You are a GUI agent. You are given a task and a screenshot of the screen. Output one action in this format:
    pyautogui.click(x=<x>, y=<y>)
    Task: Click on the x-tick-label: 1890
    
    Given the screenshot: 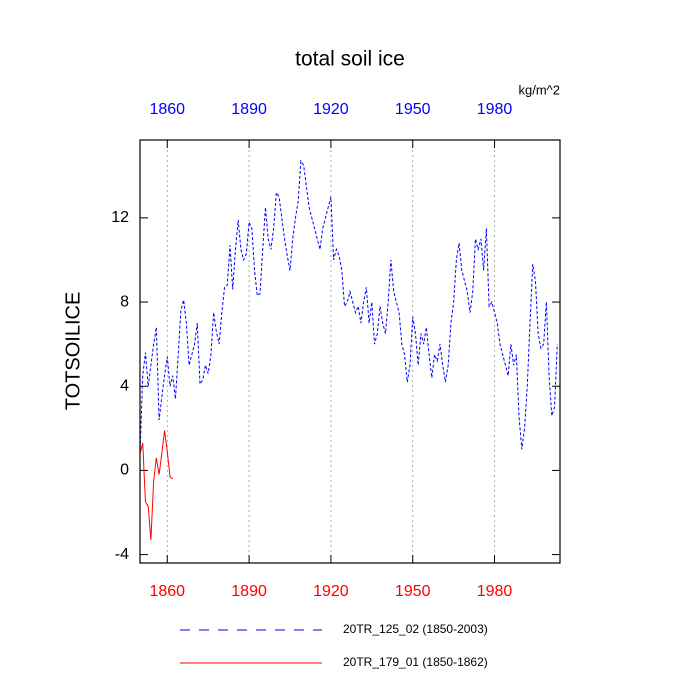 What is the action you would take?
    pyautogui.click(x=249, y=591)
    